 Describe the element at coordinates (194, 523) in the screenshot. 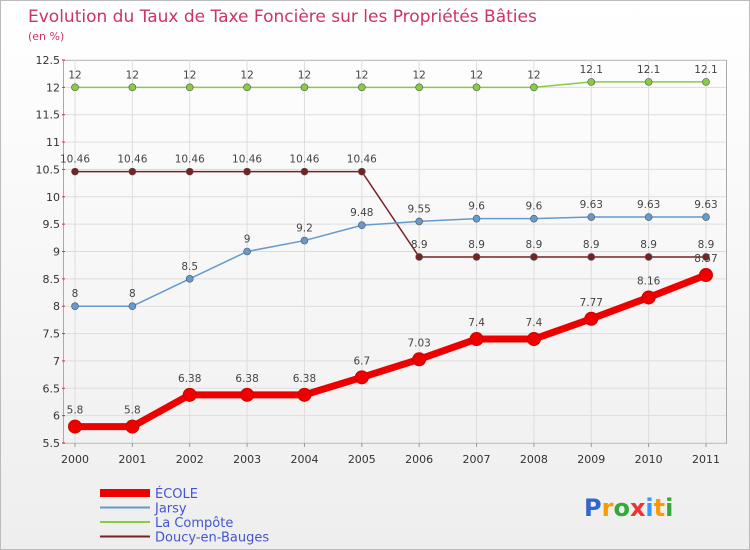

I see `legend-label: La Compôte` at that location.